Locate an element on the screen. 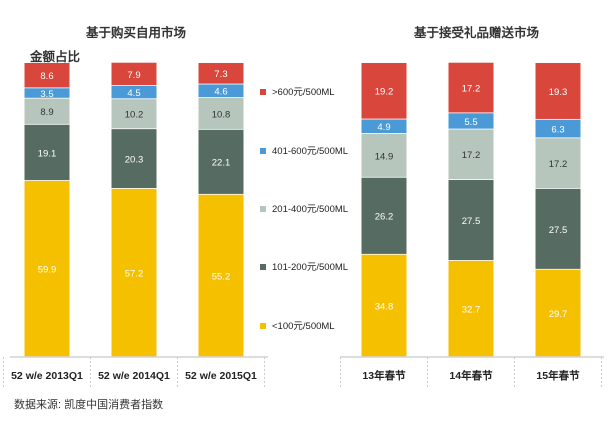 The height and width of the screenshot is (425, 610). data-label: 4.9 is located at coordinates (383, 127).